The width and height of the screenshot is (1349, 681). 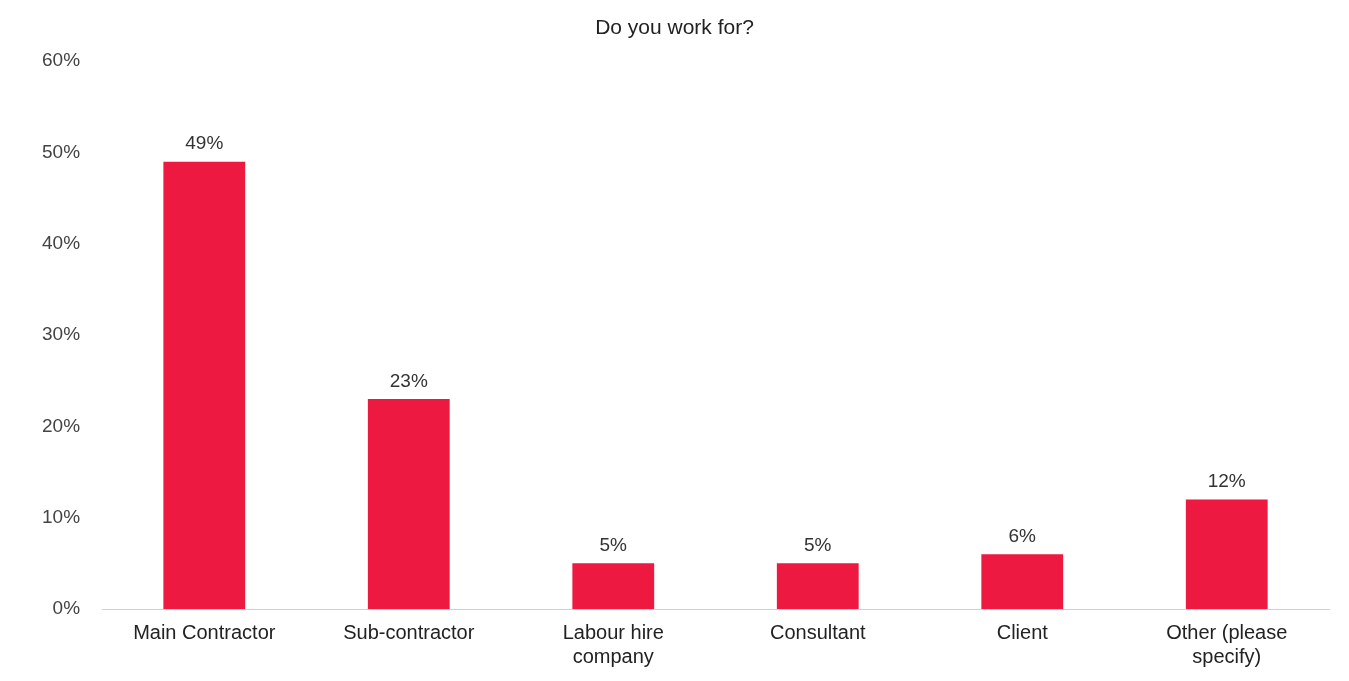 I want to click on y-tick-label: 50%, so click(x=61, y=151).